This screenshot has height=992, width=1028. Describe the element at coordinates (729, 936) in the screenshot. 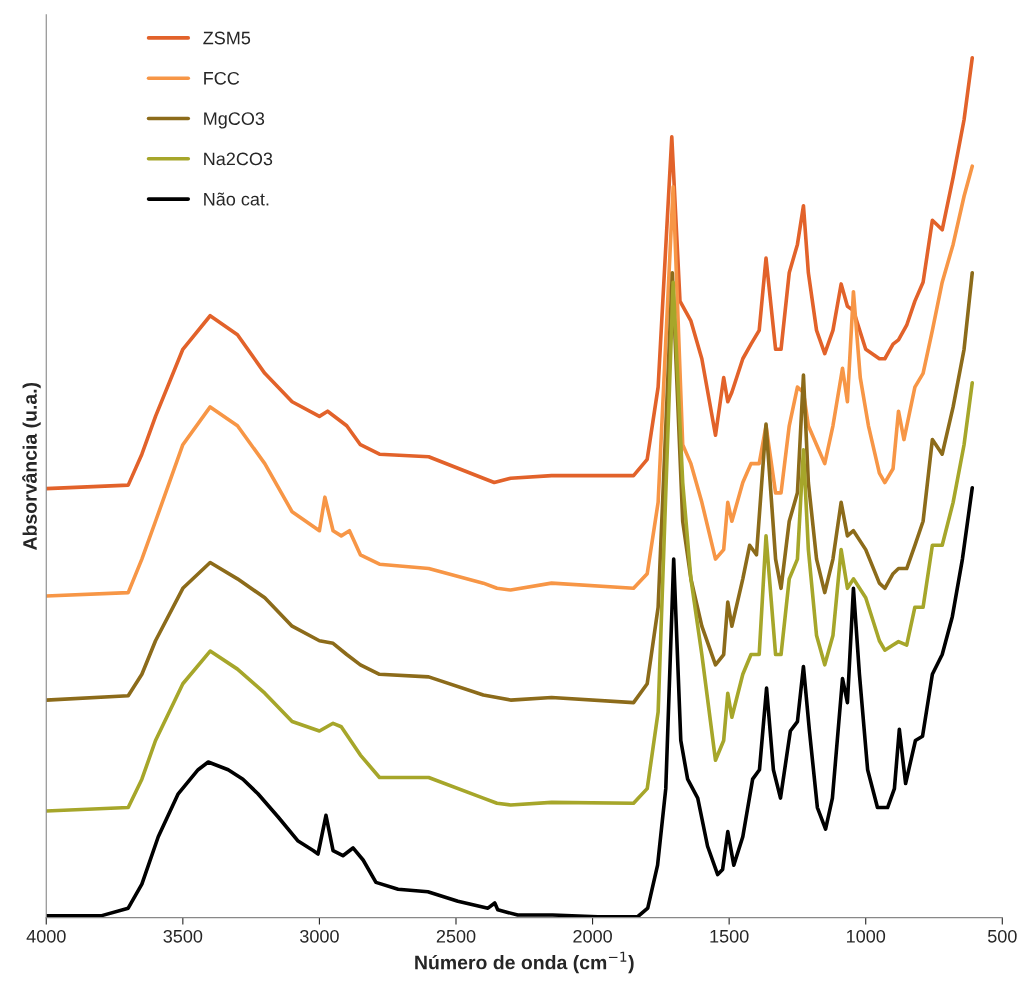

I see `x-tick-label: 1500` at that location.